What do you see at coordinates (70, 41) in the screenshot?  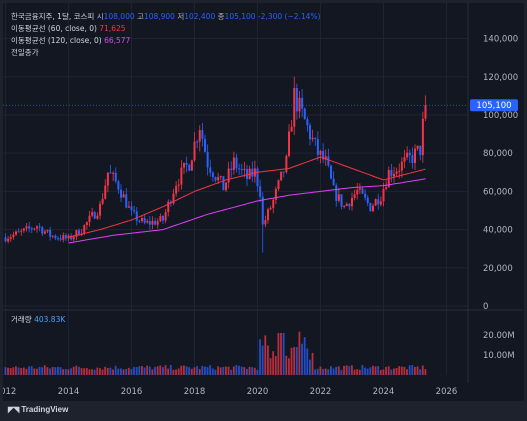 I see `ma120-legend: 이동평균선 (120, close, 0) 66,577` at bounding box center [70, 41].